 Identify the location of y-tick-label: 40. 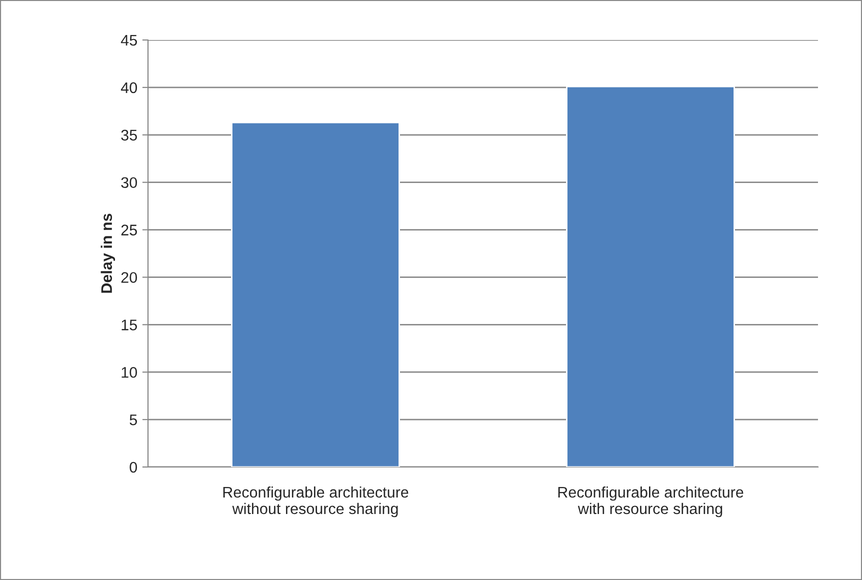
(128, 88).